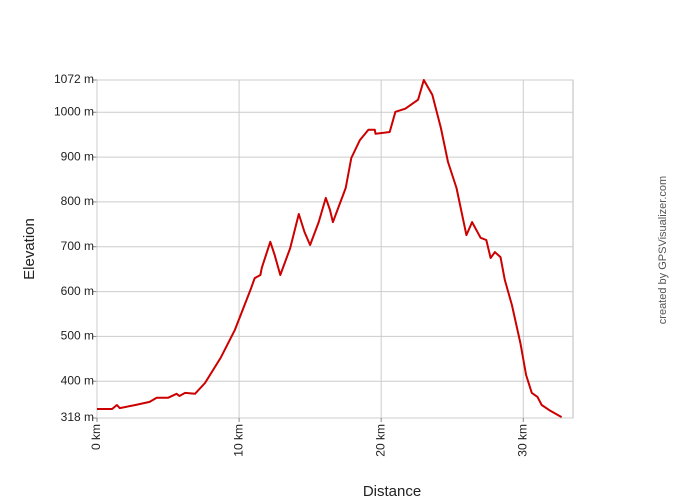  I want to click on y-tick-label: 800 m, so click(77, 201).